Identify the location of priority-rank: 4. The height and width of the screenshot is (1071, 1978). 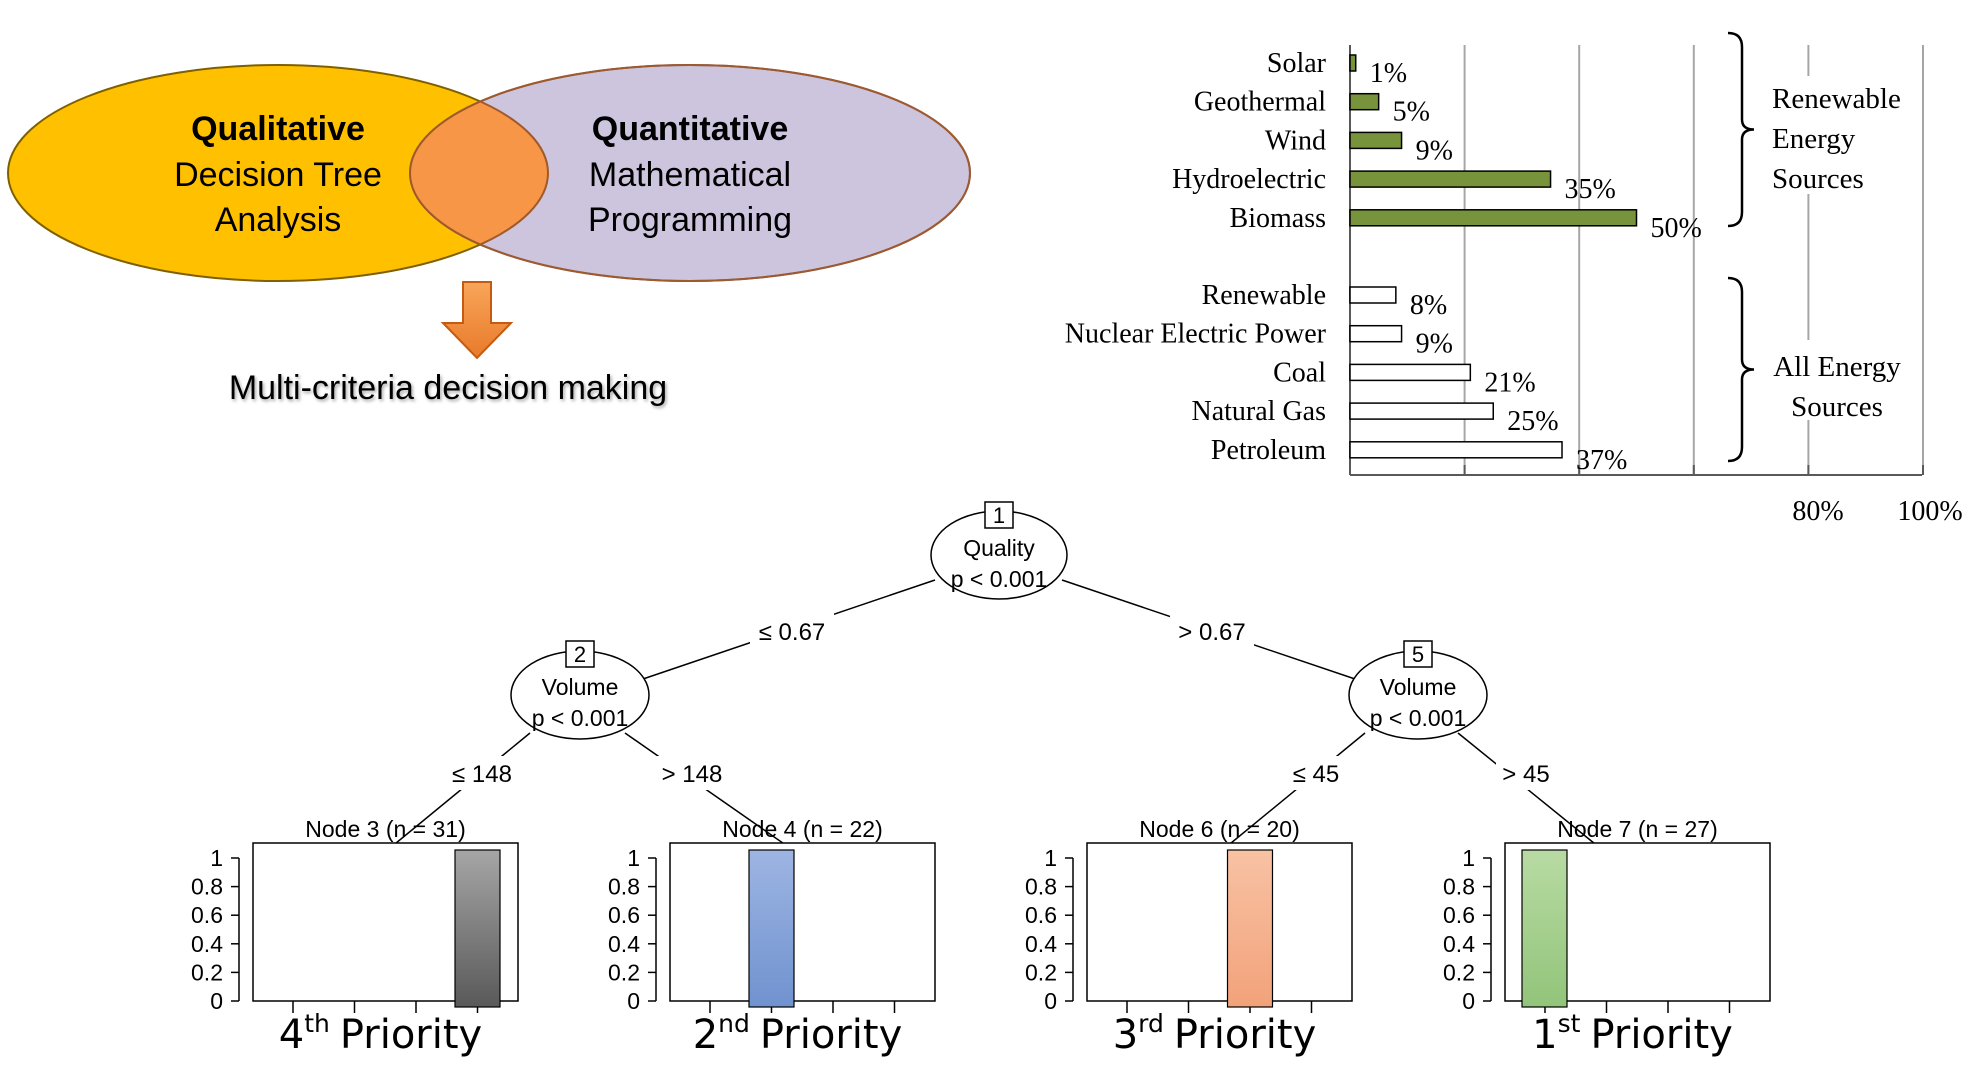
(291, 1035).